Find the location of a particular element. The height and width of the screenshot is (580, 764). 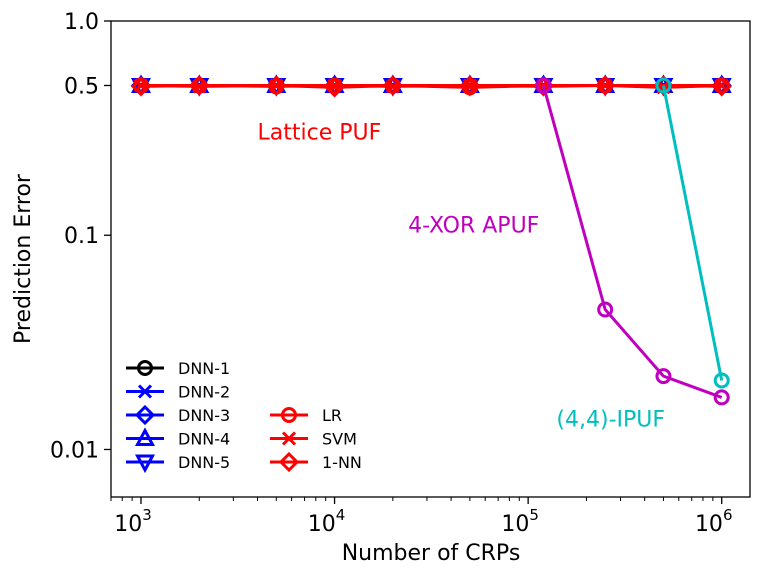

legend-entry: DNN-5 is located at coordinates (178, 463).